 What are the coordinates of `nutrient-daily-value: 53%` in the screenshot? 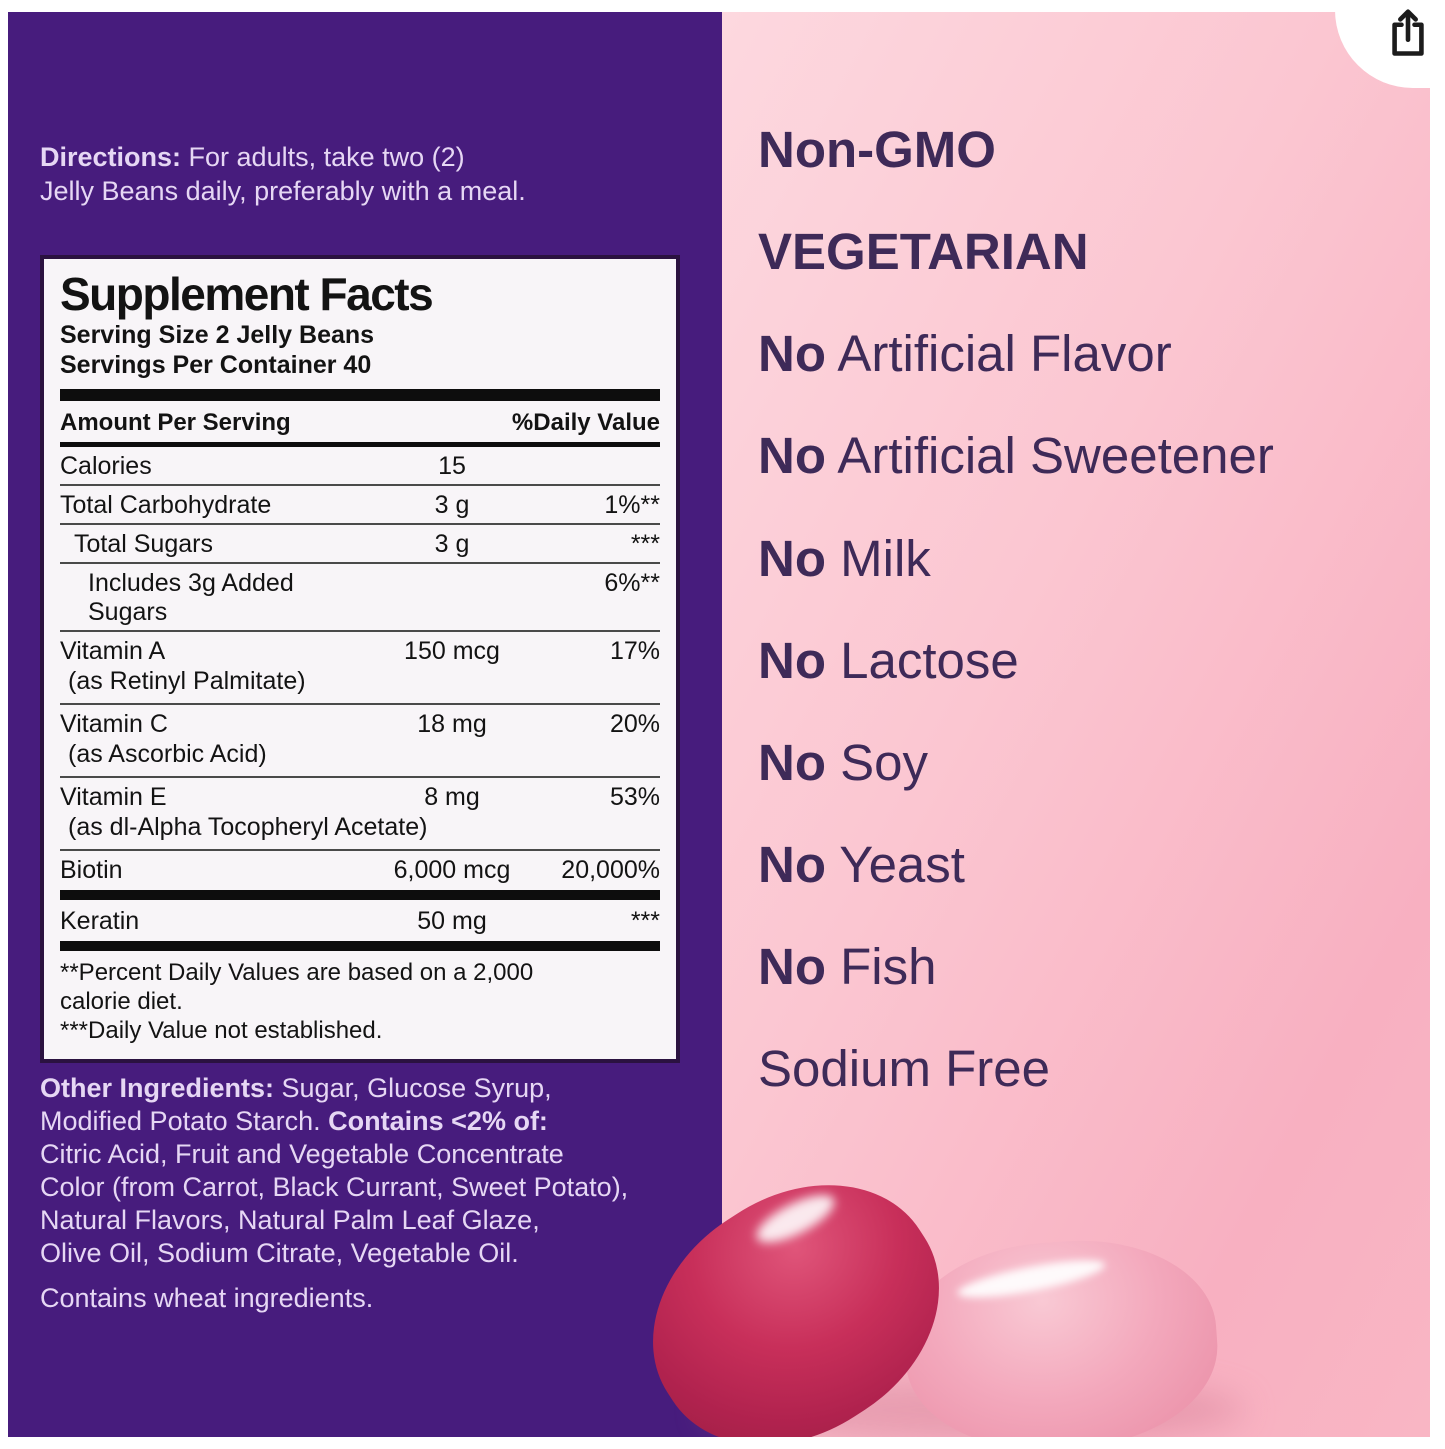 It's located at (634, 796).